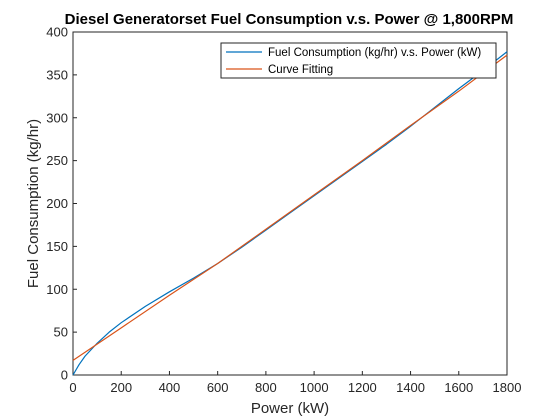  What do you see at coordinates (362, 387) in the screenshot?
I see `x-tick-label: 1200` at bounding box center [362, 387].